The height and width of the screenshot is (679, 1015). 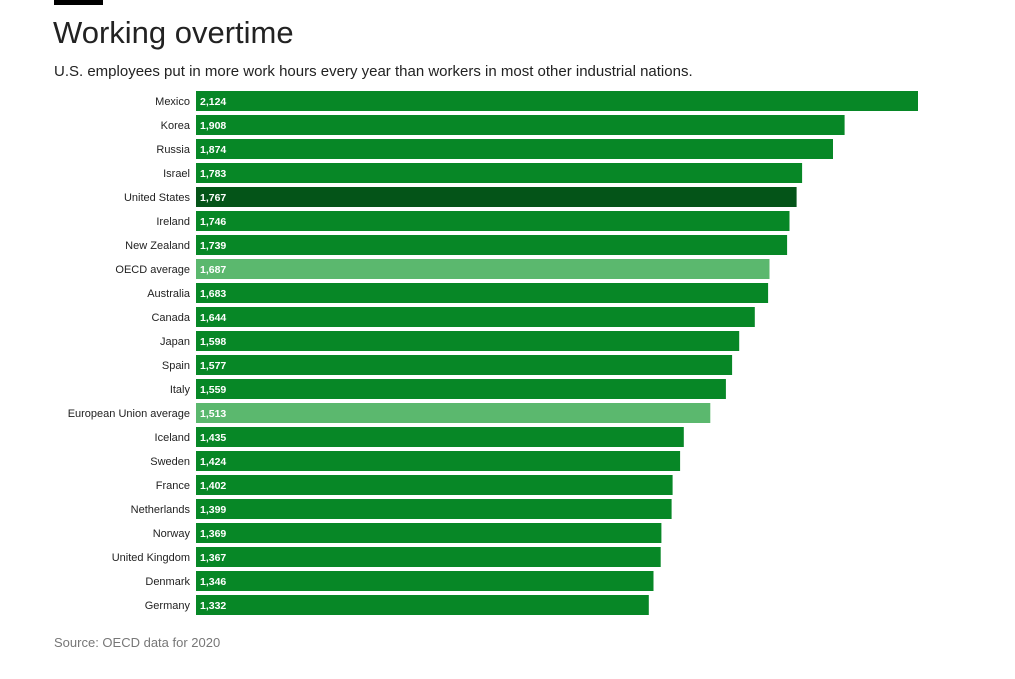 What do you see at coordinates (172, 102) in the screenshot?
I see `category-label: Mexico` at bounding box center [172, 102].